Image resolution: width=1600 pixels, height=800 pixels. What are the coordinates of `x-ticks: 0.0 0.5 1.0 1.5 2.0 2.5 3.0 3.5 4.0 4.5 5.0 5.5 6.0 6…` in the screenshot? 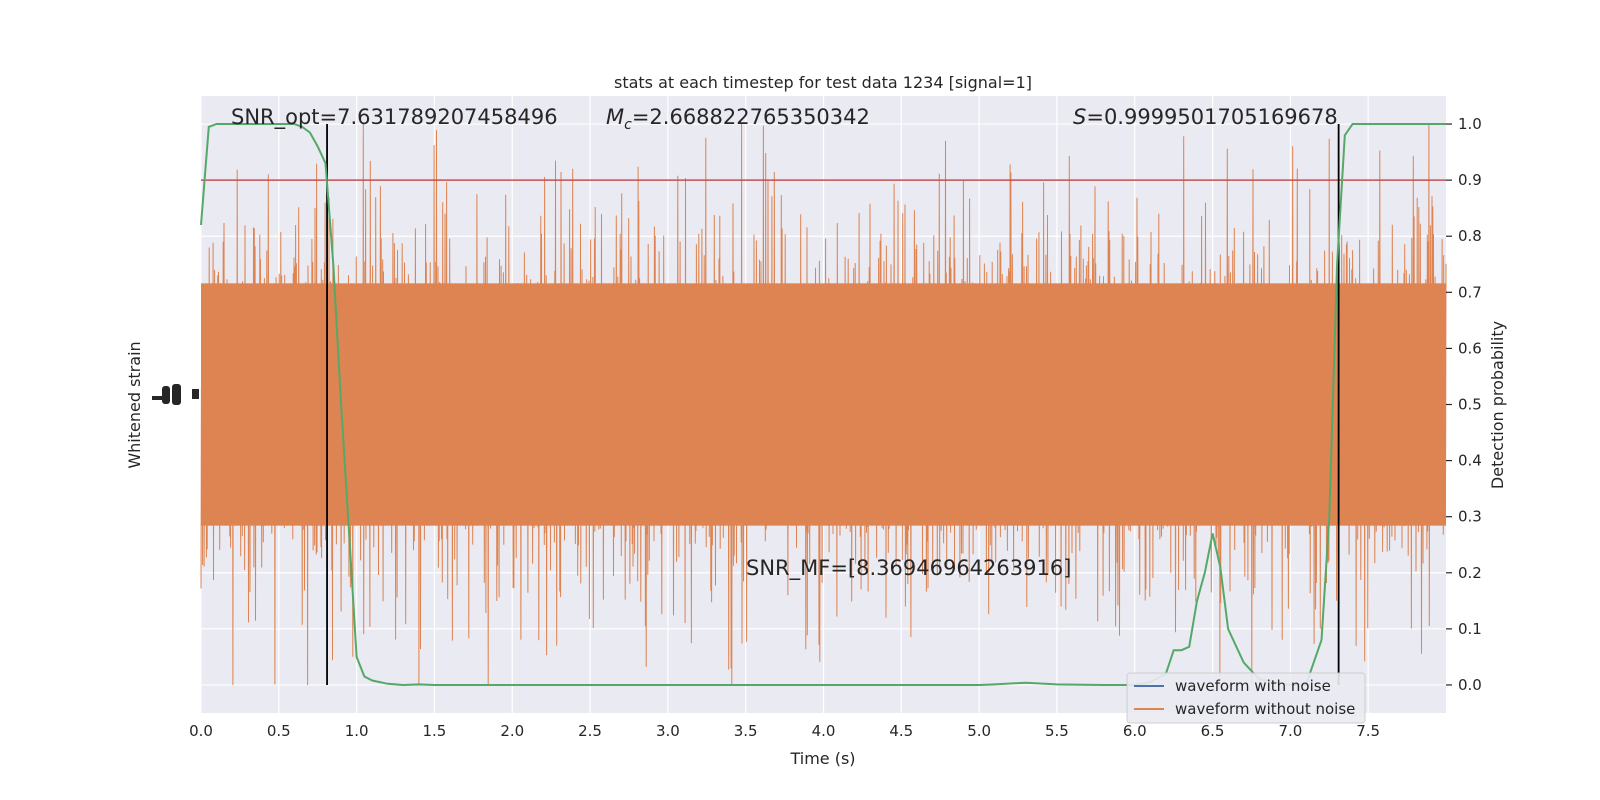 It's located at (784, 731).